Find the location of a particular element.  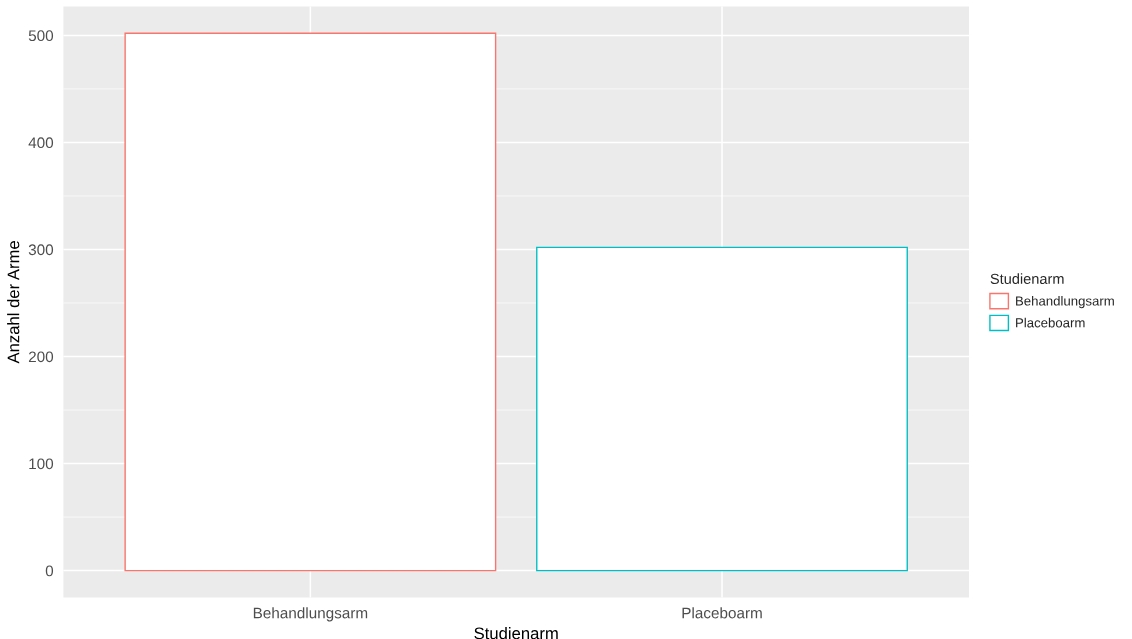

y-tick-label: 200 is located at coordinates (41, 357).